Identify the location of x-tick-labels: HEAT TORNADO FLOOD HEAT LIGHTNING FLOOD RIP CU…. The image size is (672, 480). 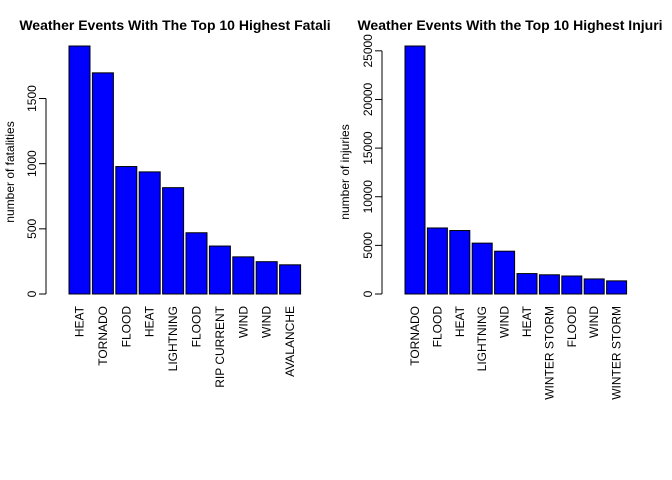
(185, 346).